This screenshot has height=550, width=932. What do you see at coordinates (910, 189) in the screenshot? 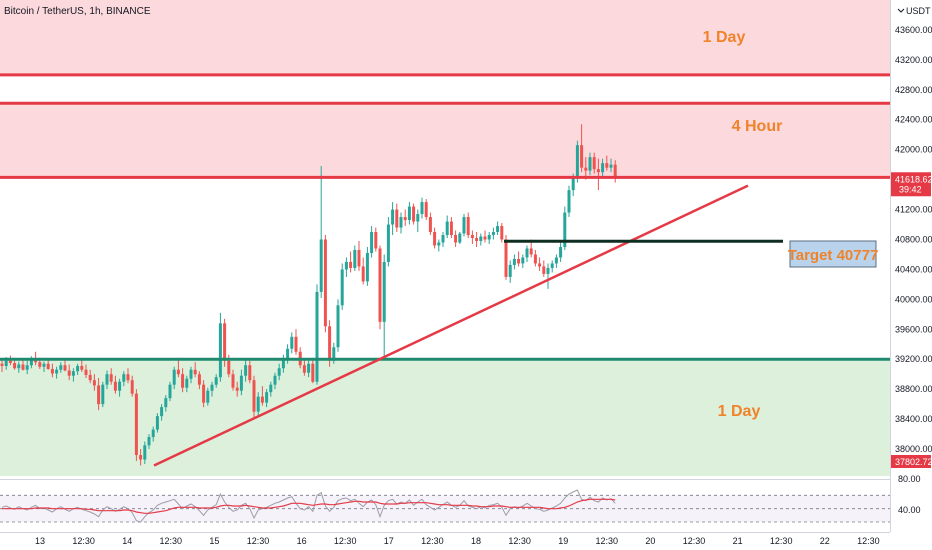
I see `candle-countdown: 39:42` at bounding box center [910, 189].